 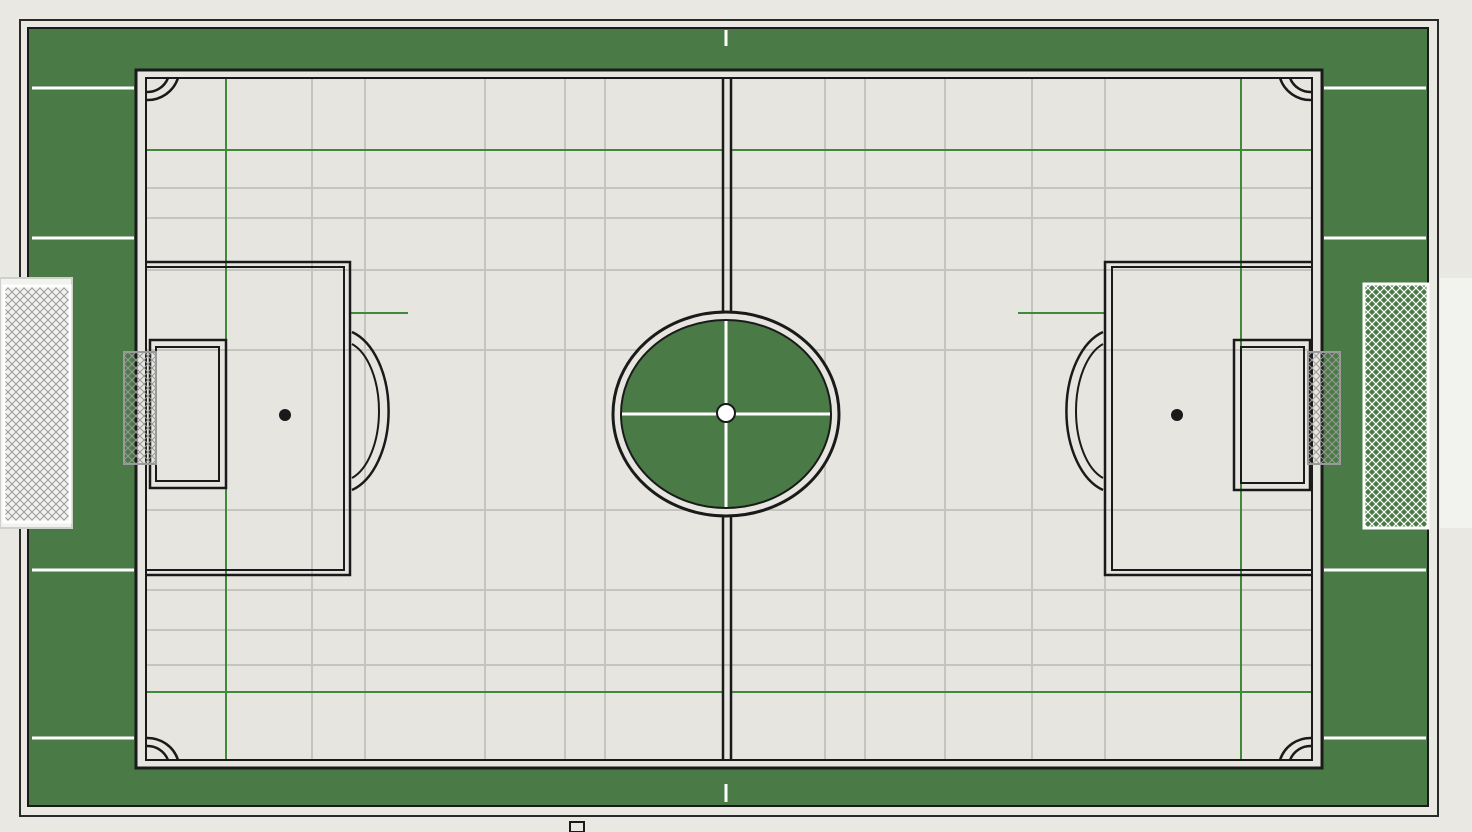 I want to click on right-goal-net, so click(x=1396, y=406).